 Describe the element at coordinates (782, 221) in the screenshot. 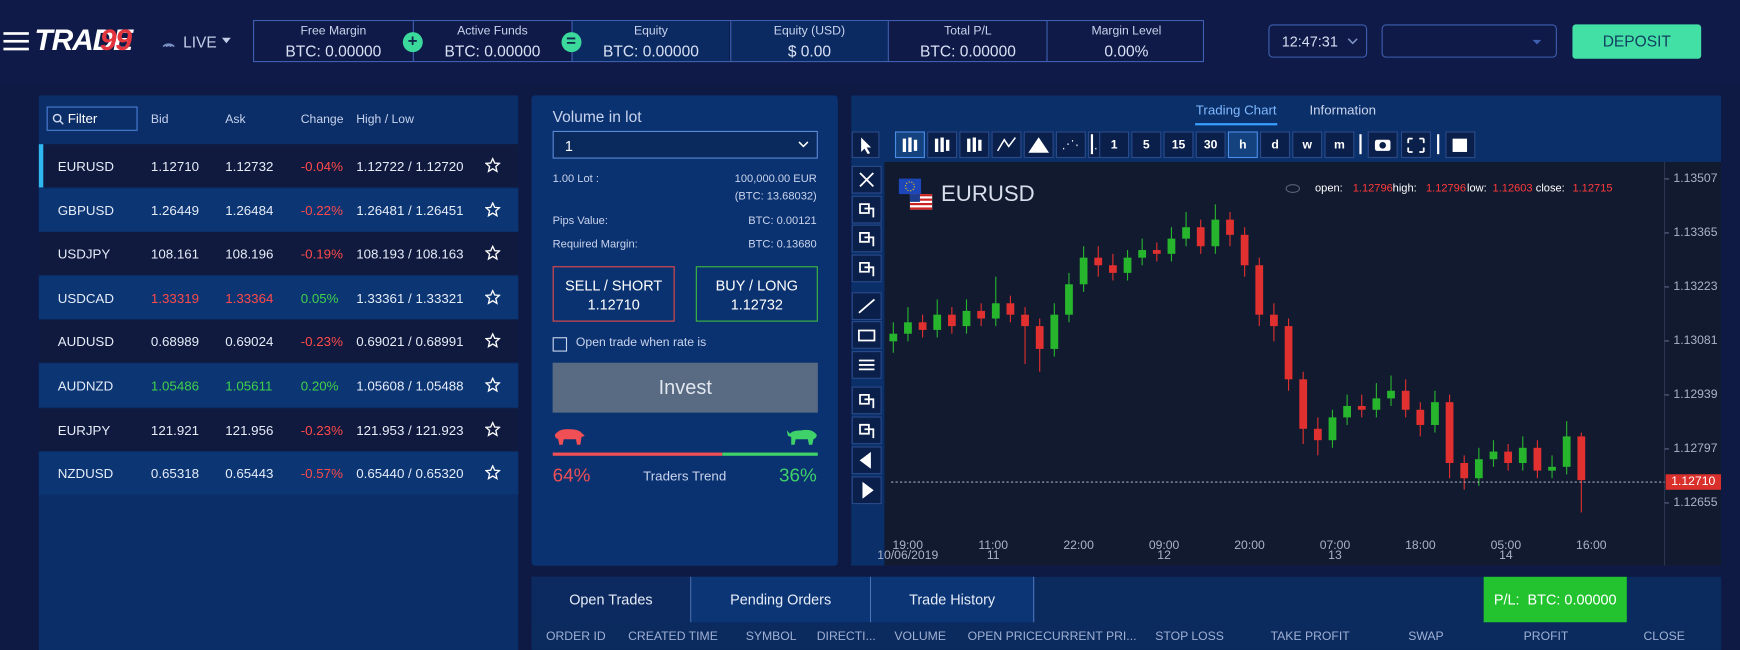

I see `pips-value: BTC: 0.00121` at that location.